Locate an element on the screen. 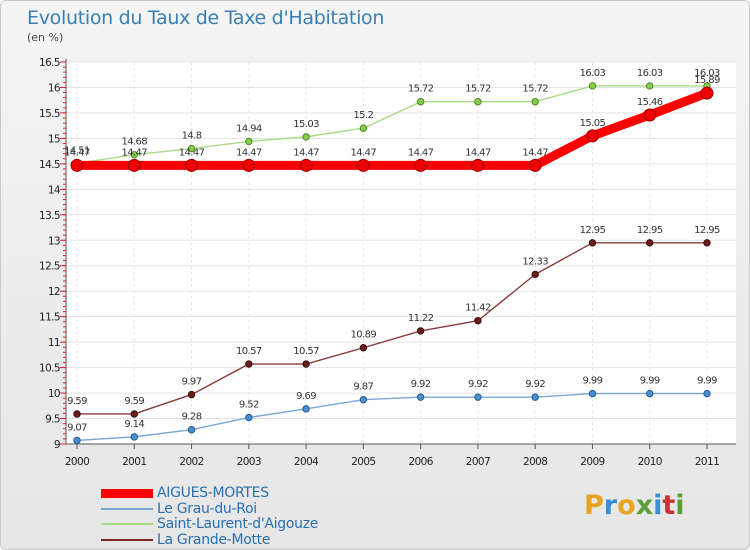  x-tick-label: 2001 is located at coordinates (134, 462).